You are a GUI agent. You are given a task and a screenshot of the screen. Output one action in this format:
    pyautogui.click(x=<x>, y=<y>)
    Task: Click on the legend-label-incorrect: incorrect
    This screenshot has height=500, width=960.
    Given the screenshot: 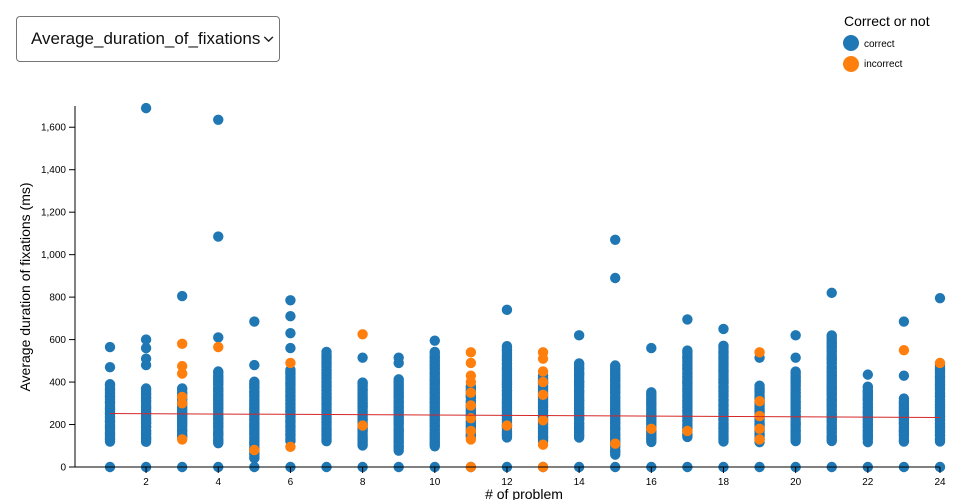 What is the action you would take?
    pyautogui.click(x=883, y=64)
    